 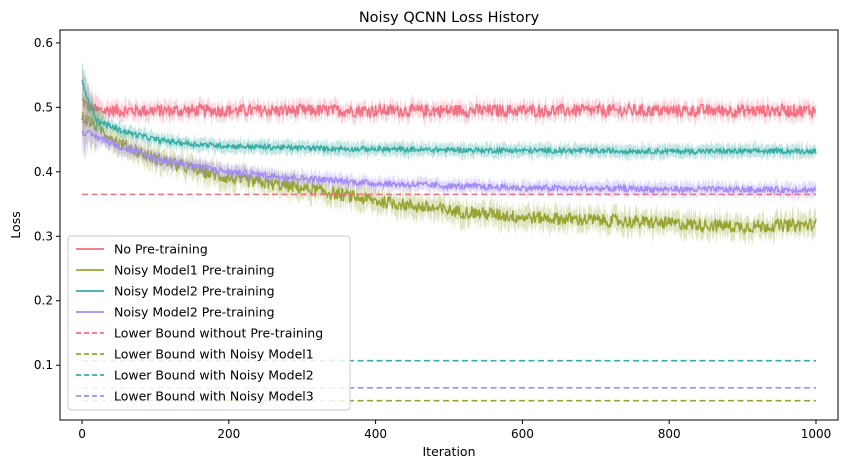 I want to click on legend-label-1: No Pre-training, so click(x=161, y=249).